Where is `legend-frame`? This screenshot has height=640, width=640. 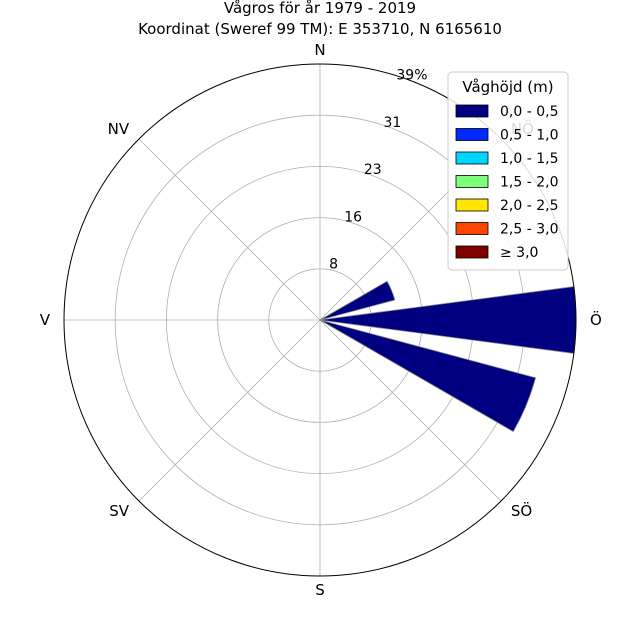 legend-frame is located at coordinates (508, 171).